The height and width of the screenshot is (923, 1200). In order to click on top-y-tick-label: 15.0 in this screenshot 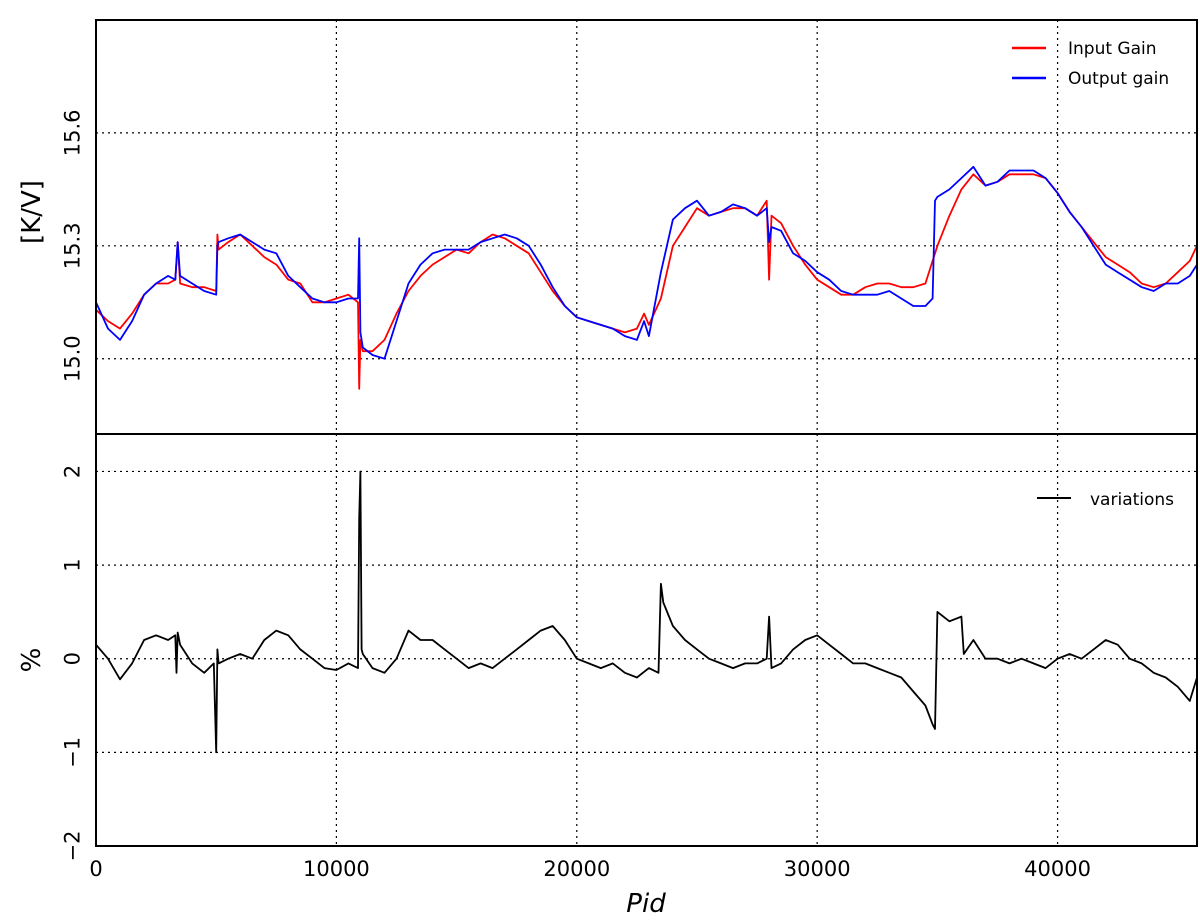, I will do `click(72, 358)`.